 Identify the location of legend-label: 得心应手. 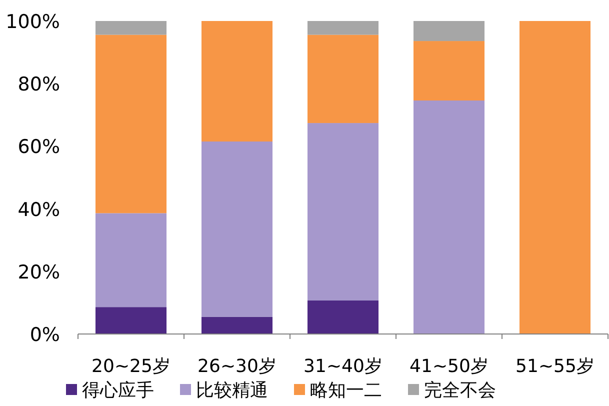
(118, 390).